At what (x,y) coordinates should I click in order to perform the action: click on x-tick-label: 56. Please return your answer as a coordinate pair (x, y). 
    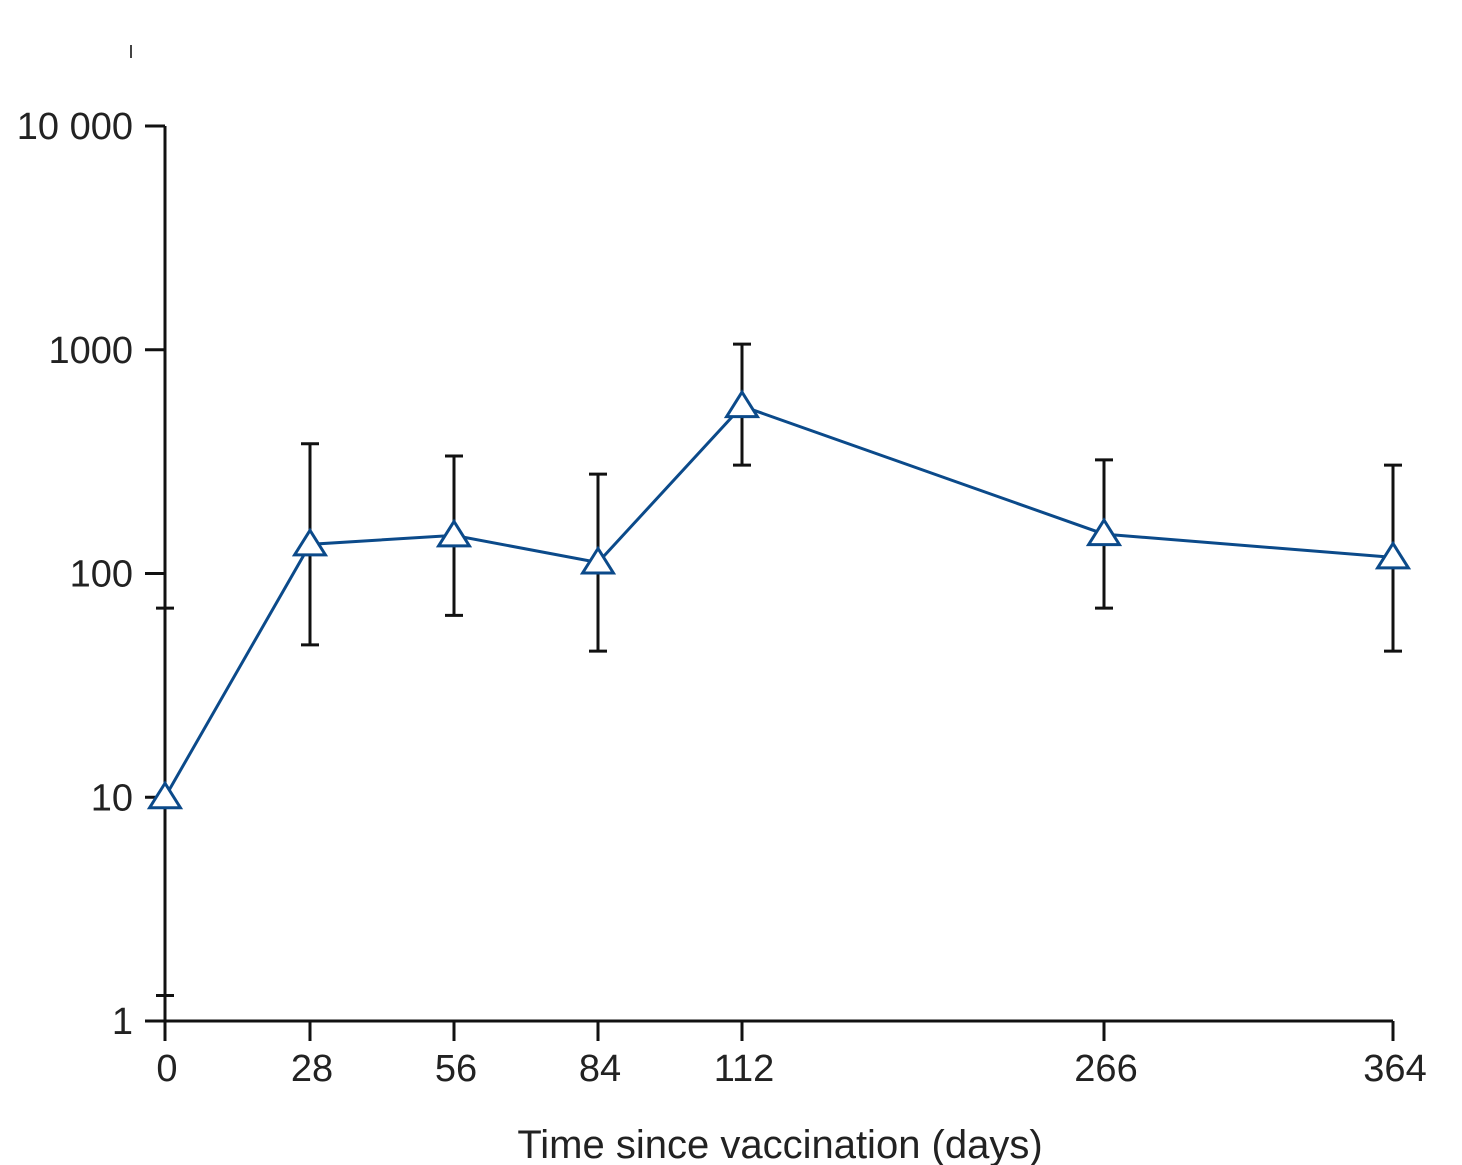
    Looking at the image, I should click on (456, 1069).